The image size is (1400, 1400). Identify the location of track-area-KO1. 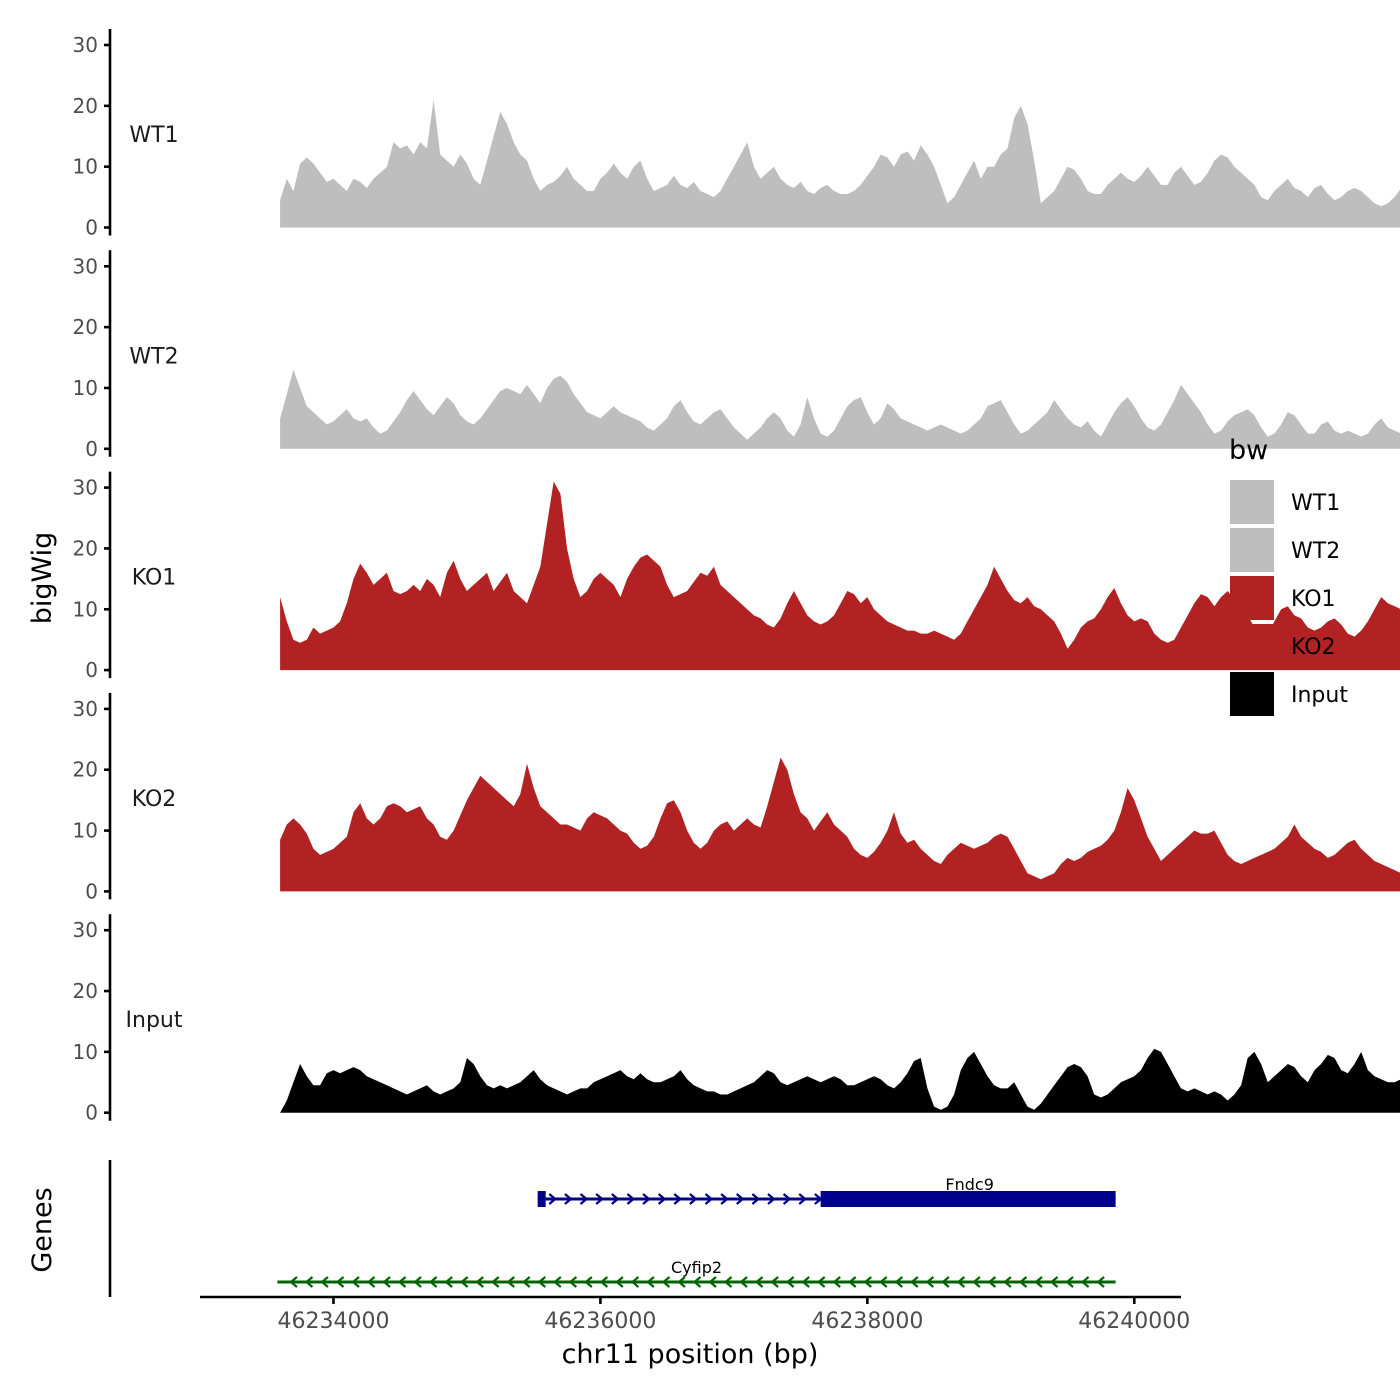
(840, 576).